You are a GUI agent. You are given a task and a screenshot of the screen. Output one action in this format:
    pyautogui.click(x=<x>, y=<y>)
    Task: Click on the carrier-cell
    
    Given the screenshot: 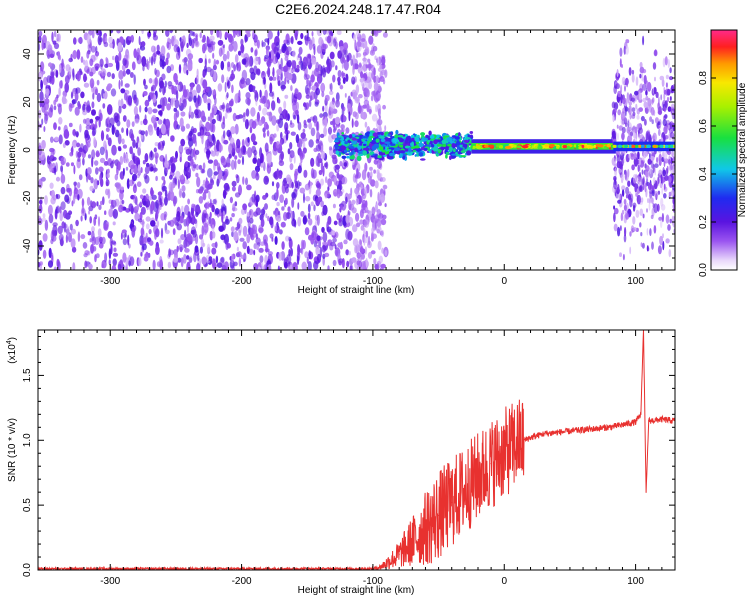 What is the action you would take?
    pyautogui.click(x=600, y=146)
    